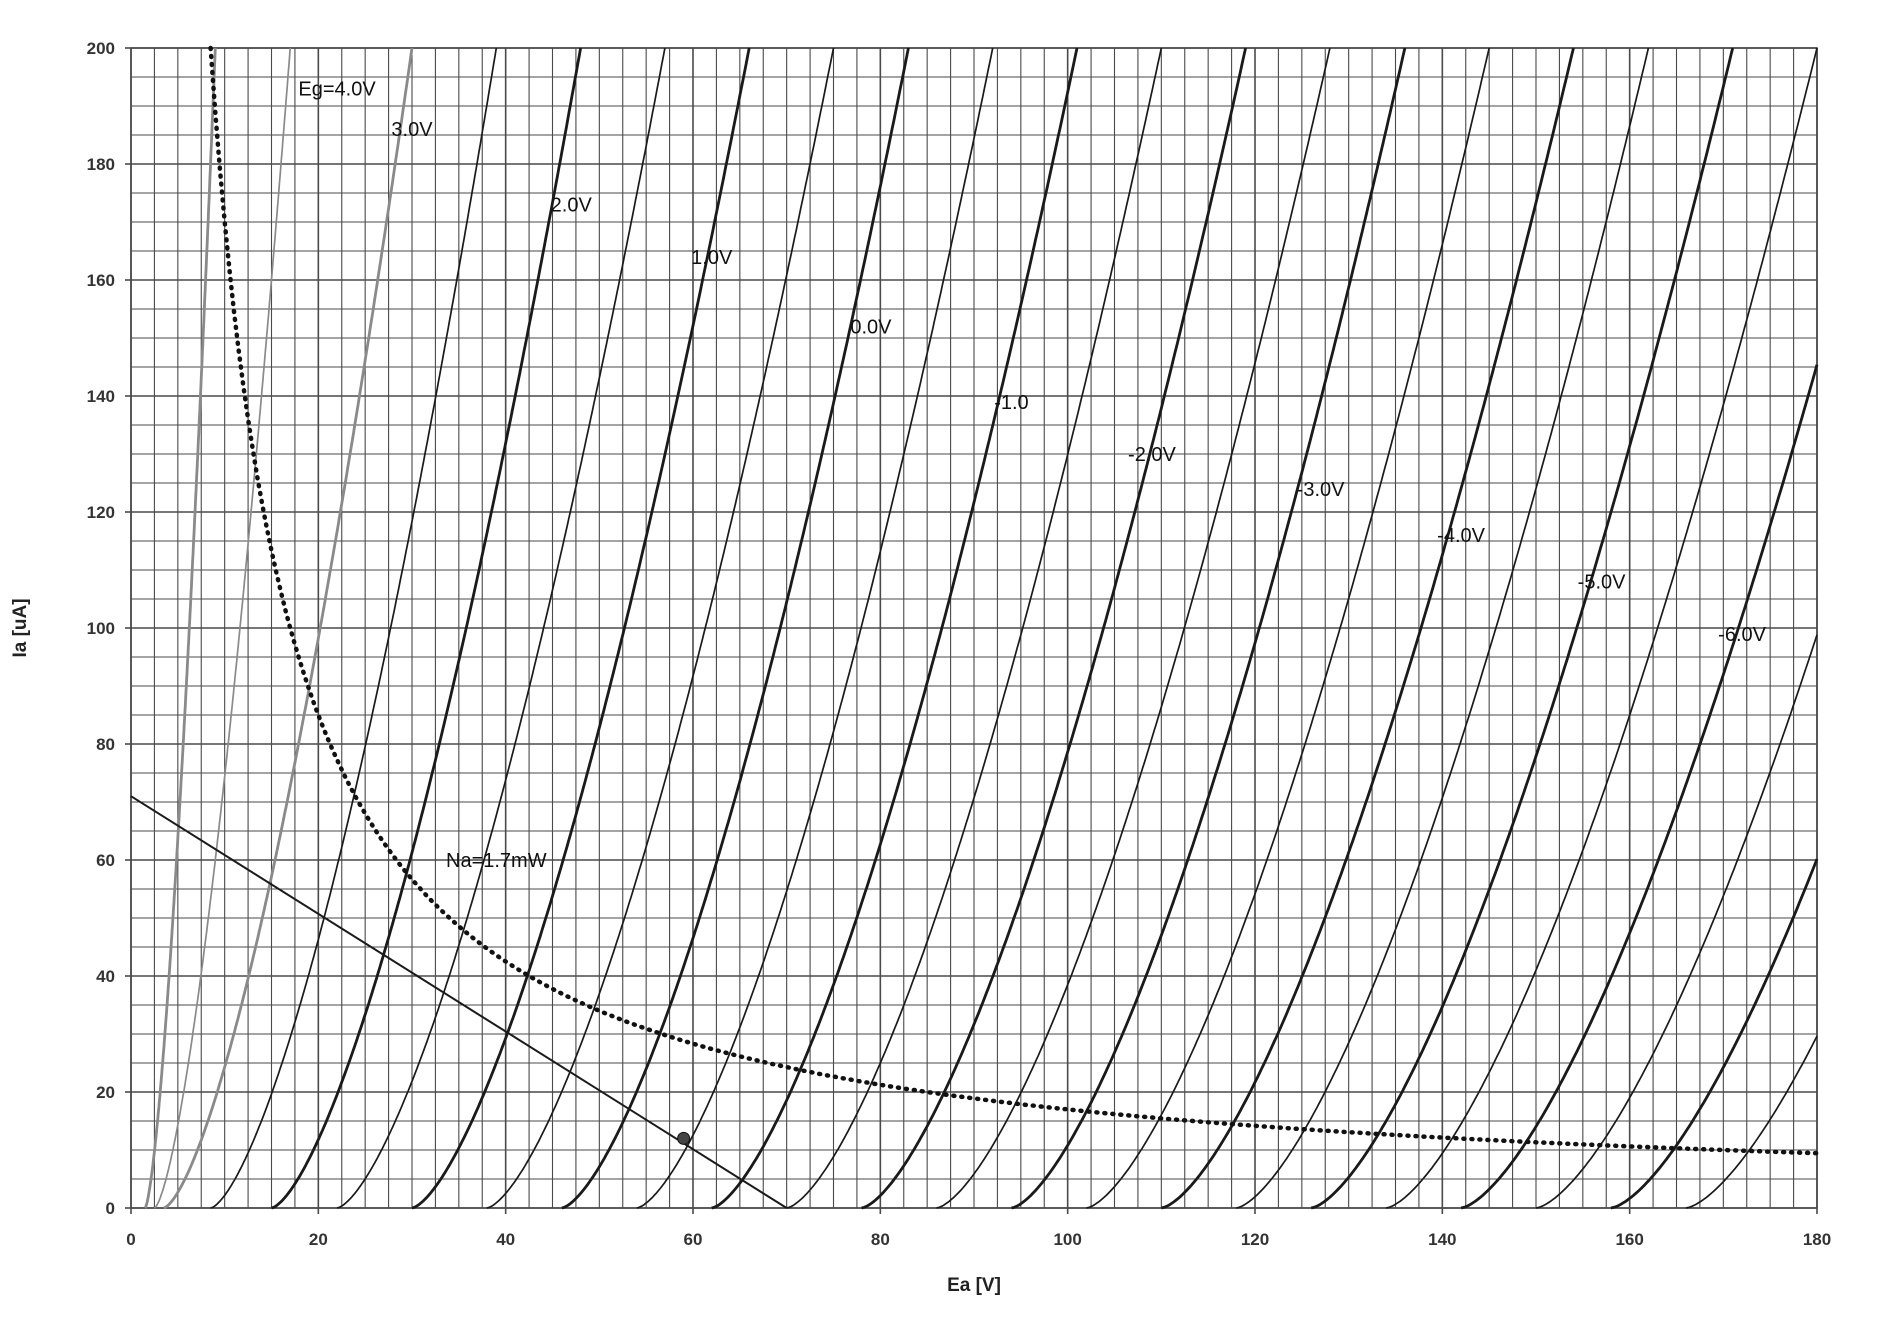  Describe the element at coordinates (880, 1239) in the screenshot. I see `x-tick-label: 80` at that location.